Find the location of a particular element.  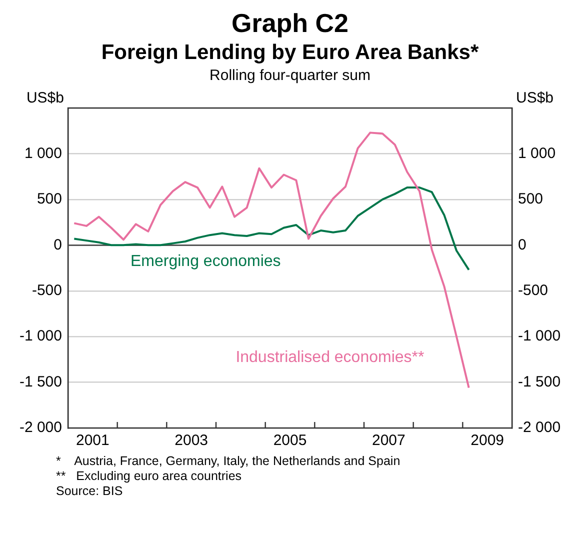

y2-tick-label: 1 000 is located at coordinates (537, 153).